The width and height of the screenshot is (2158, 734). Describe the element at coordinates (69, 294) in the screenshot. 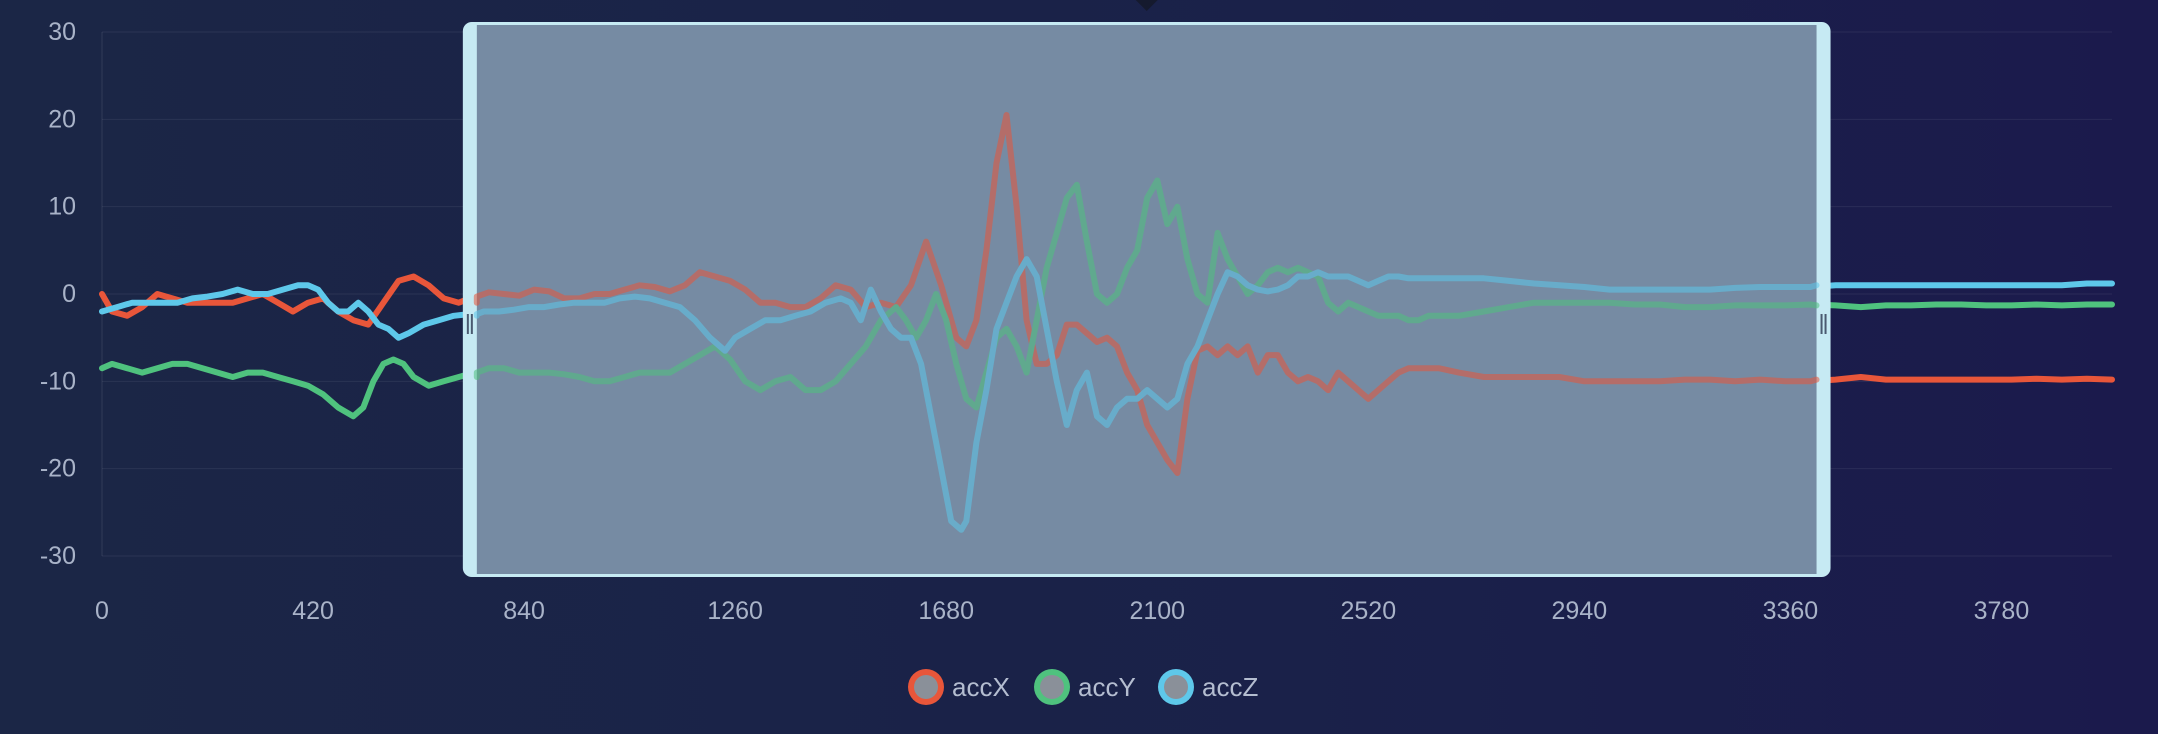

I see `y-tick-label: 0` at that location.